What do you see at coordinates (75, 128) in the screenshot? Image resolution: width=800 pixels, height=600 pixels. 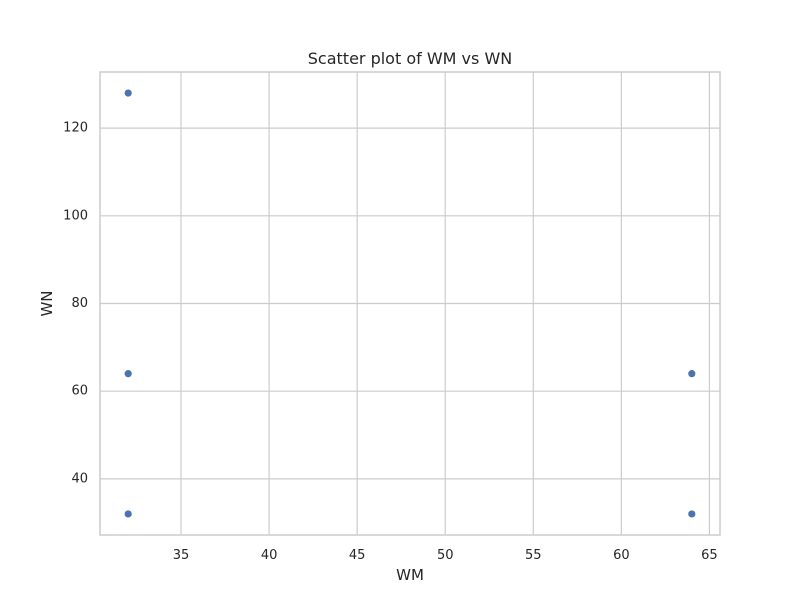 I see `y-tick-label: 120` at bounding box center [75, 128].